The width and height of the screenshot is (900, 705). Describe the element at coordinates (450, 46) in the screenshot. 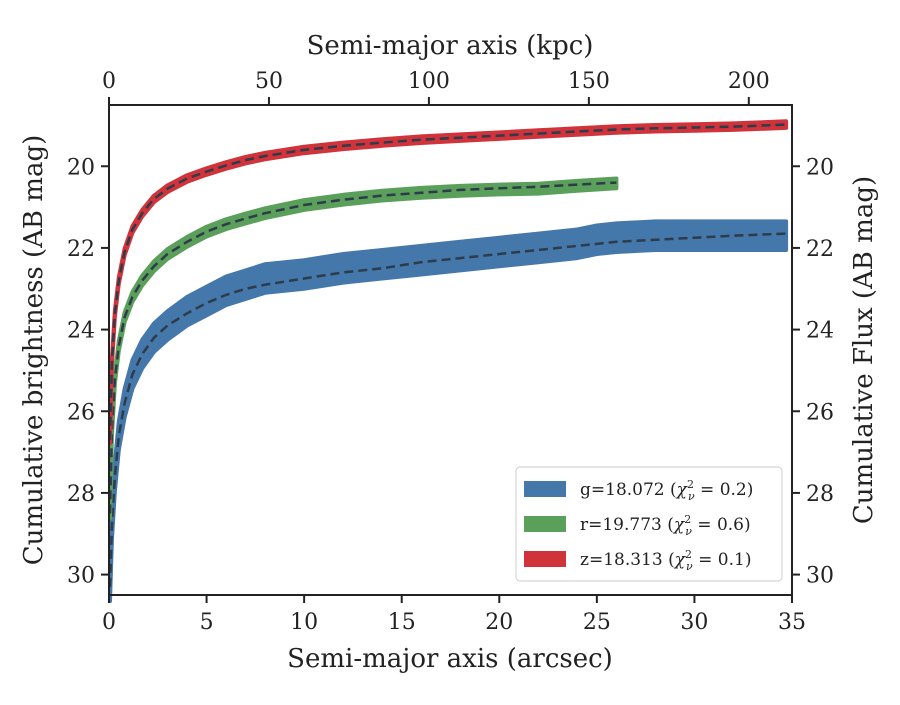

I see `x2-axis-title: Semi-major axis (kpc)` at that location.